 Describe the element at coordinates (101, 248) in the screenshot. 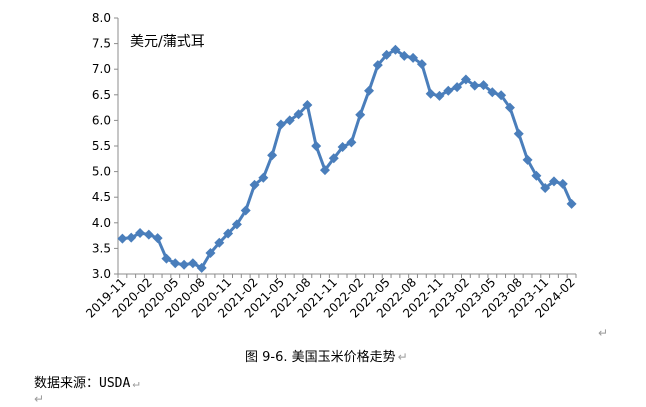

I see `y-tick-label: 3.5` at that location.